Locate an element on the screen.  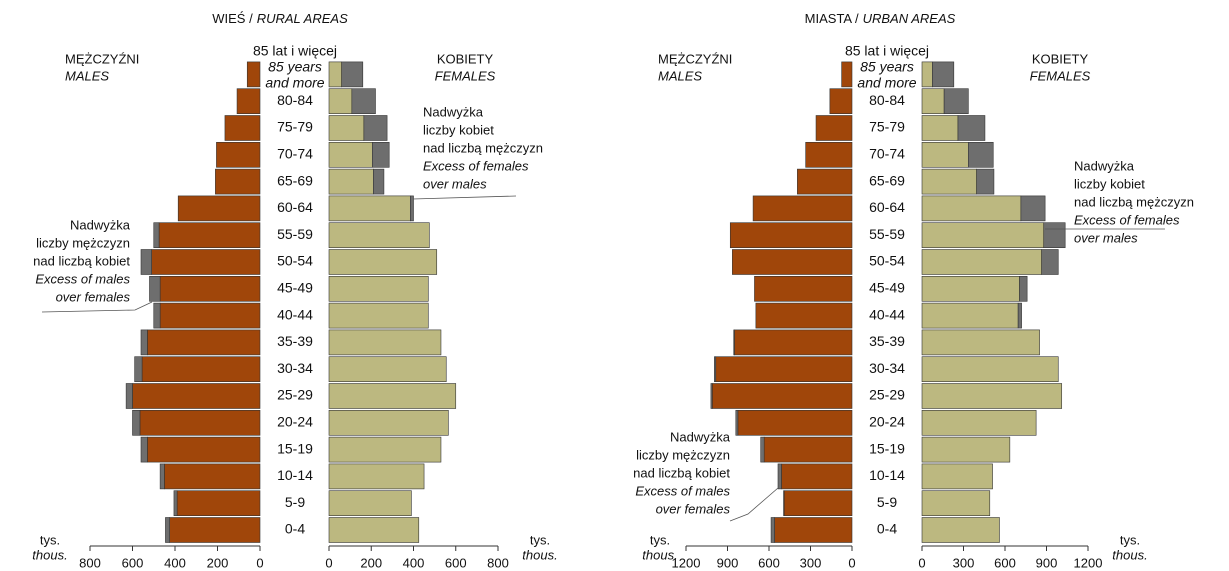
category-label: 85 years is located at coordinates (295, 67).